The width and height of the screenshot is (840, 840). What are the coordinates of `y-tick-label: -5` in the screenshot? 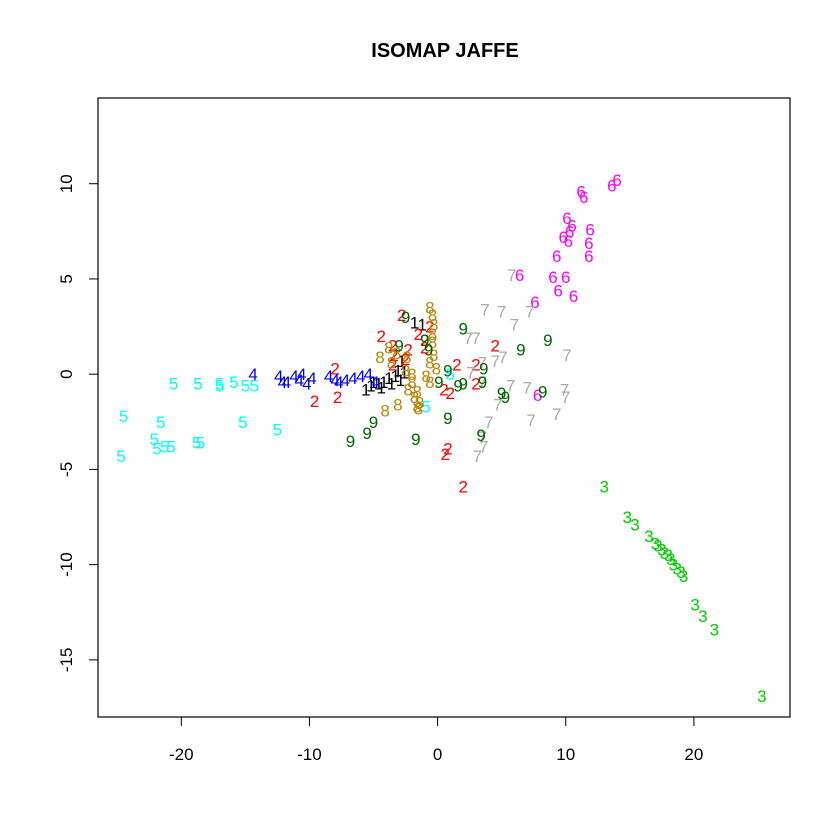 It's located at (66, 469).